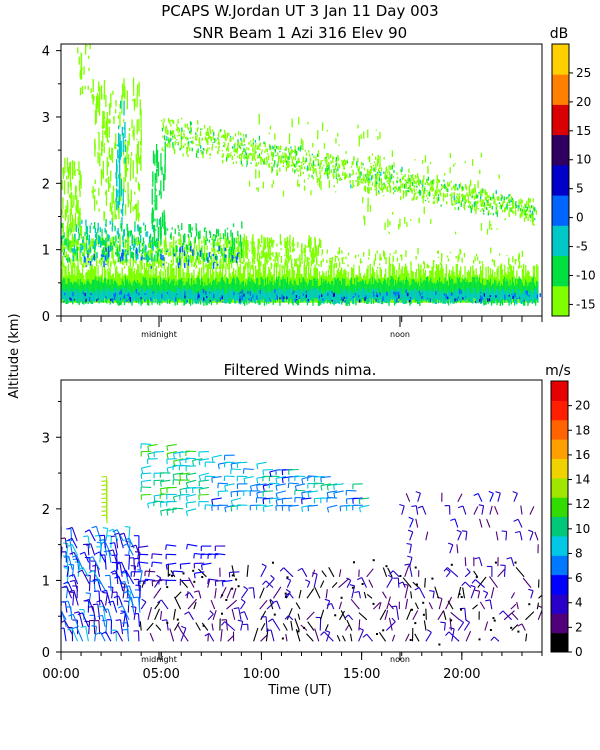 The width and height of the screenshot is (600, 750). I want to click on snr-ytick-label: 3, so click(46, 118).